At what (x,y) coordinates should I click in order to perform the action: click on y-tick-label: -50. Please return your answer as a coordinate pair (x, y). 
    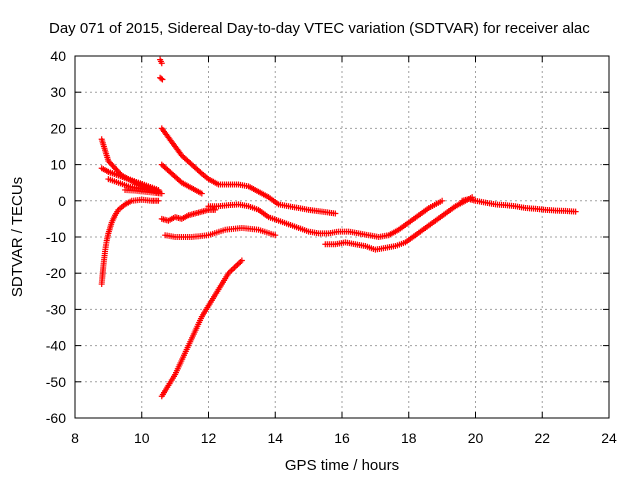
    Looking at the image, I should click on (56, 382).